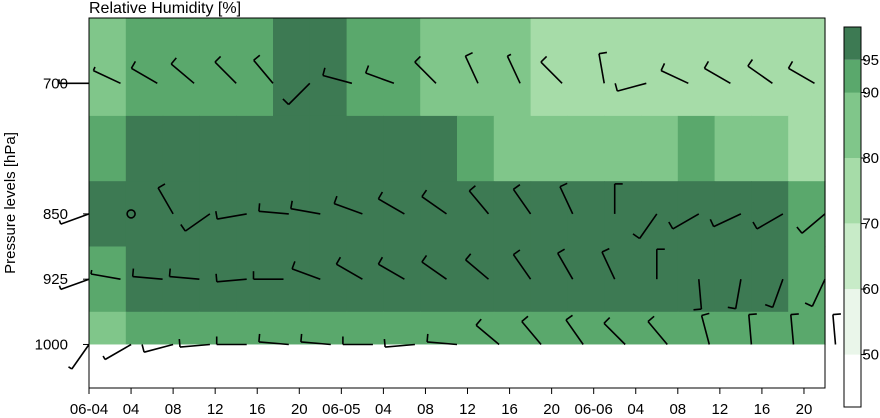 The image size is (880, 418). Describe the element at coordinates (55, 83) in the screenshot. I see `y-tick-label: 700` at that location.